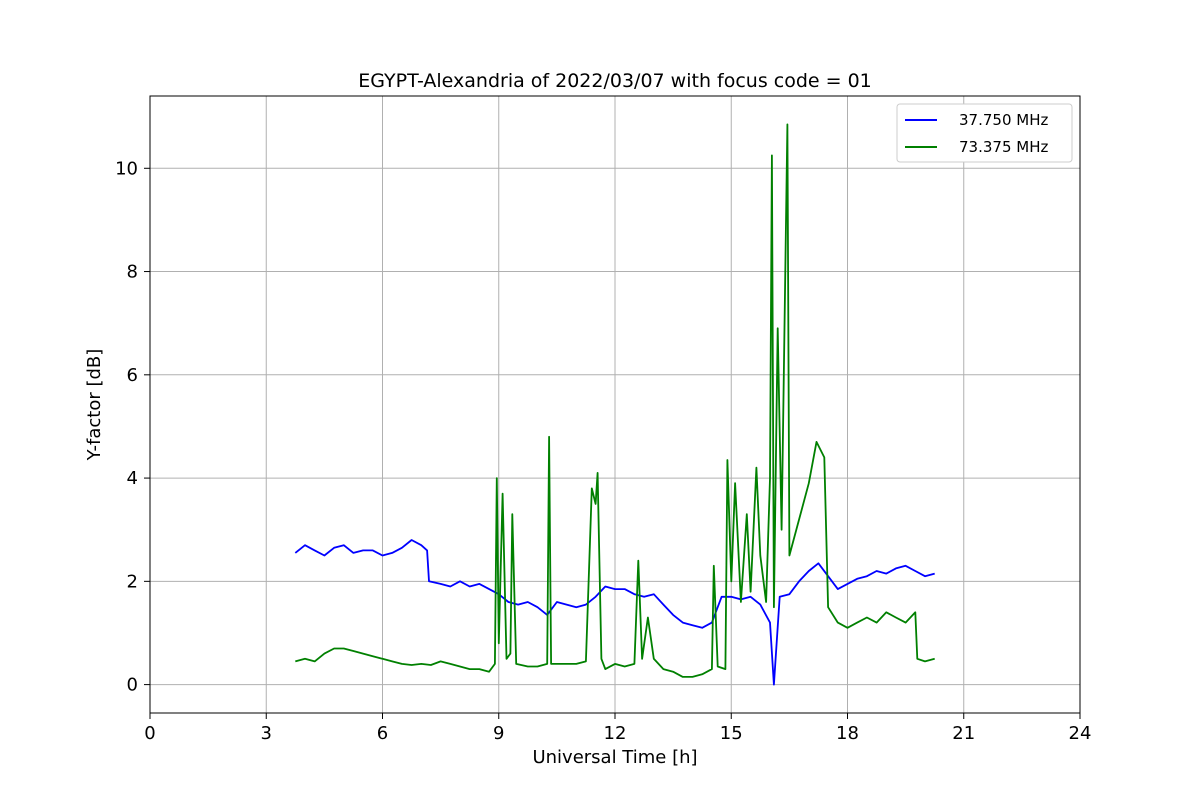 Image resolution: width=1200 pixels, height=800 pixels. I want to click on x-tick-label: 0, so click(149, 733).